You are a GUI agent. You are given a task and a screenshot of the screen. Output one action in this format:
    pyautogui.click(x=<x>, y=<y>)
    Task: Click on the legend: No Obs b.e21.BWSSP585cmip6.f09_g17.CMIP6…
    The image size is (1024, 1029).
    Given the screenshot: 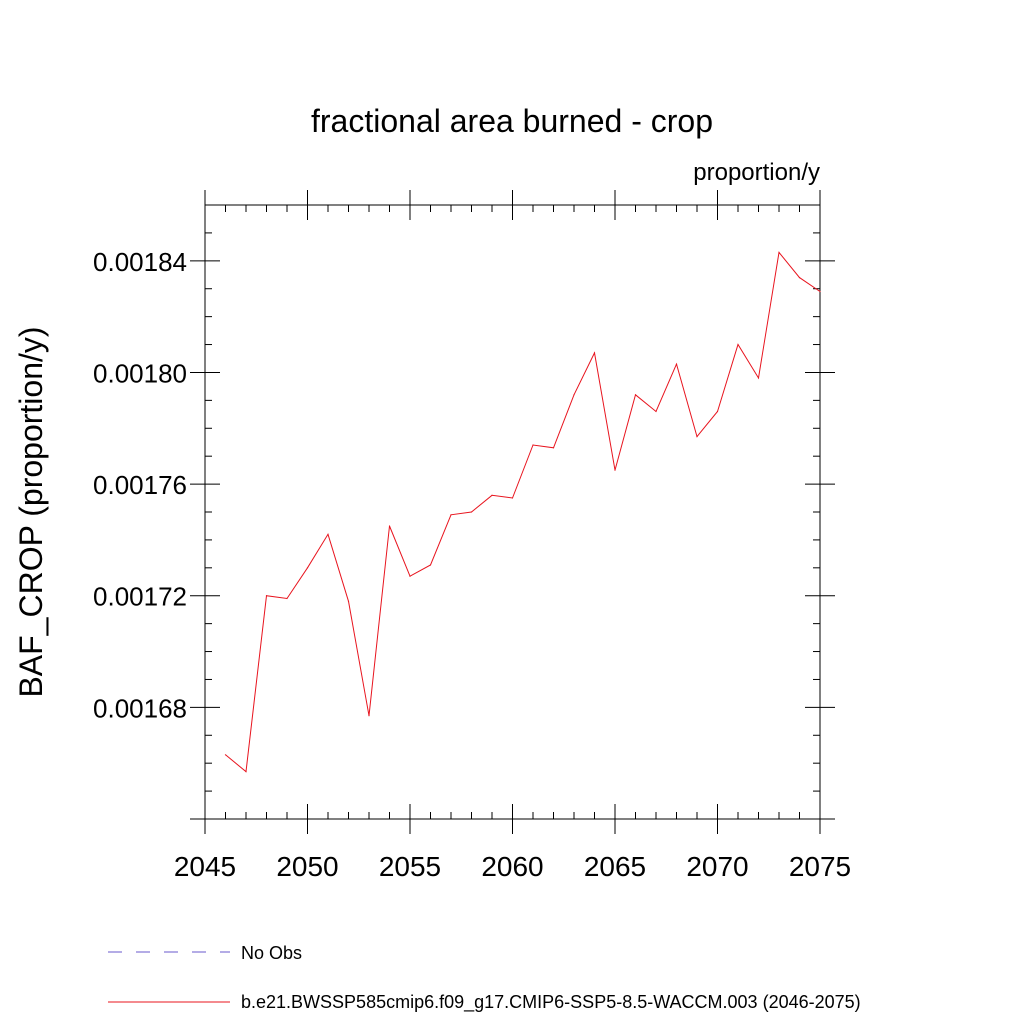 What is the action you would take?
    pyautogui.click(x=484, y=978)
    